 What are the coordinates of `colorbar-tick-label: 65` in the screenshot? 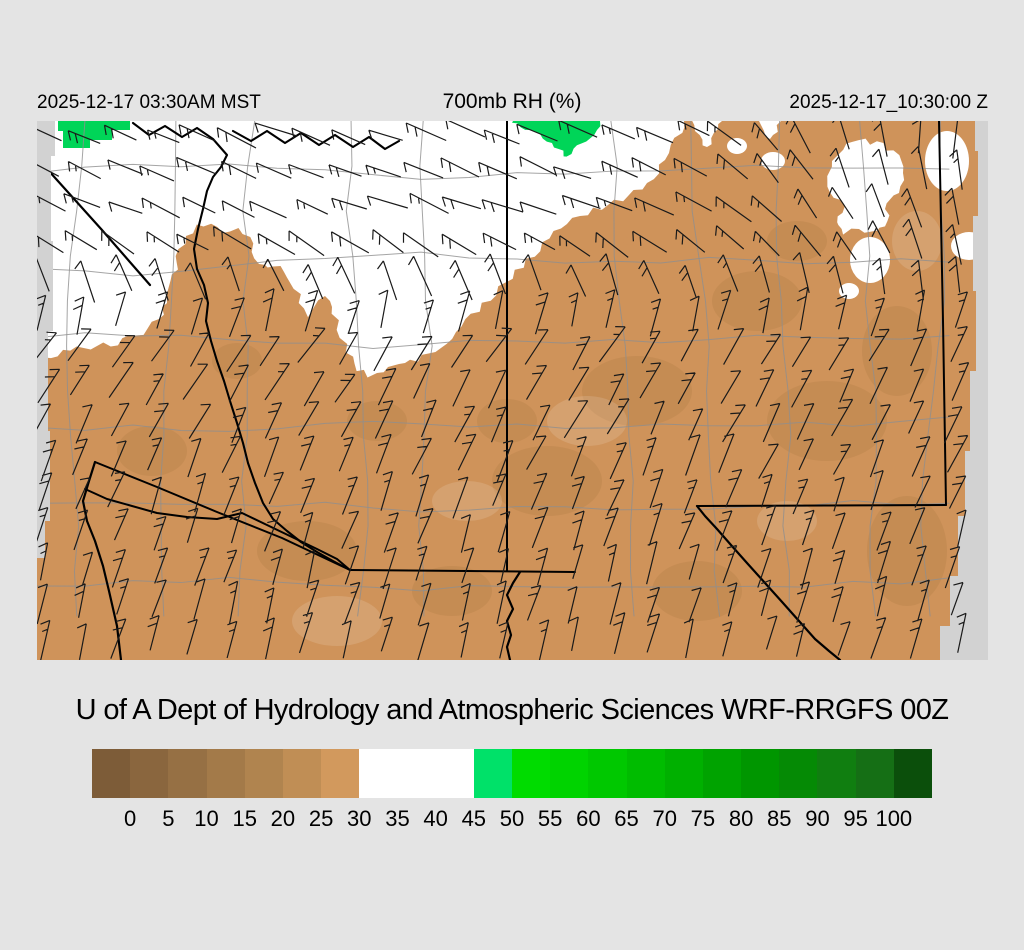 It's located at (626, 818).